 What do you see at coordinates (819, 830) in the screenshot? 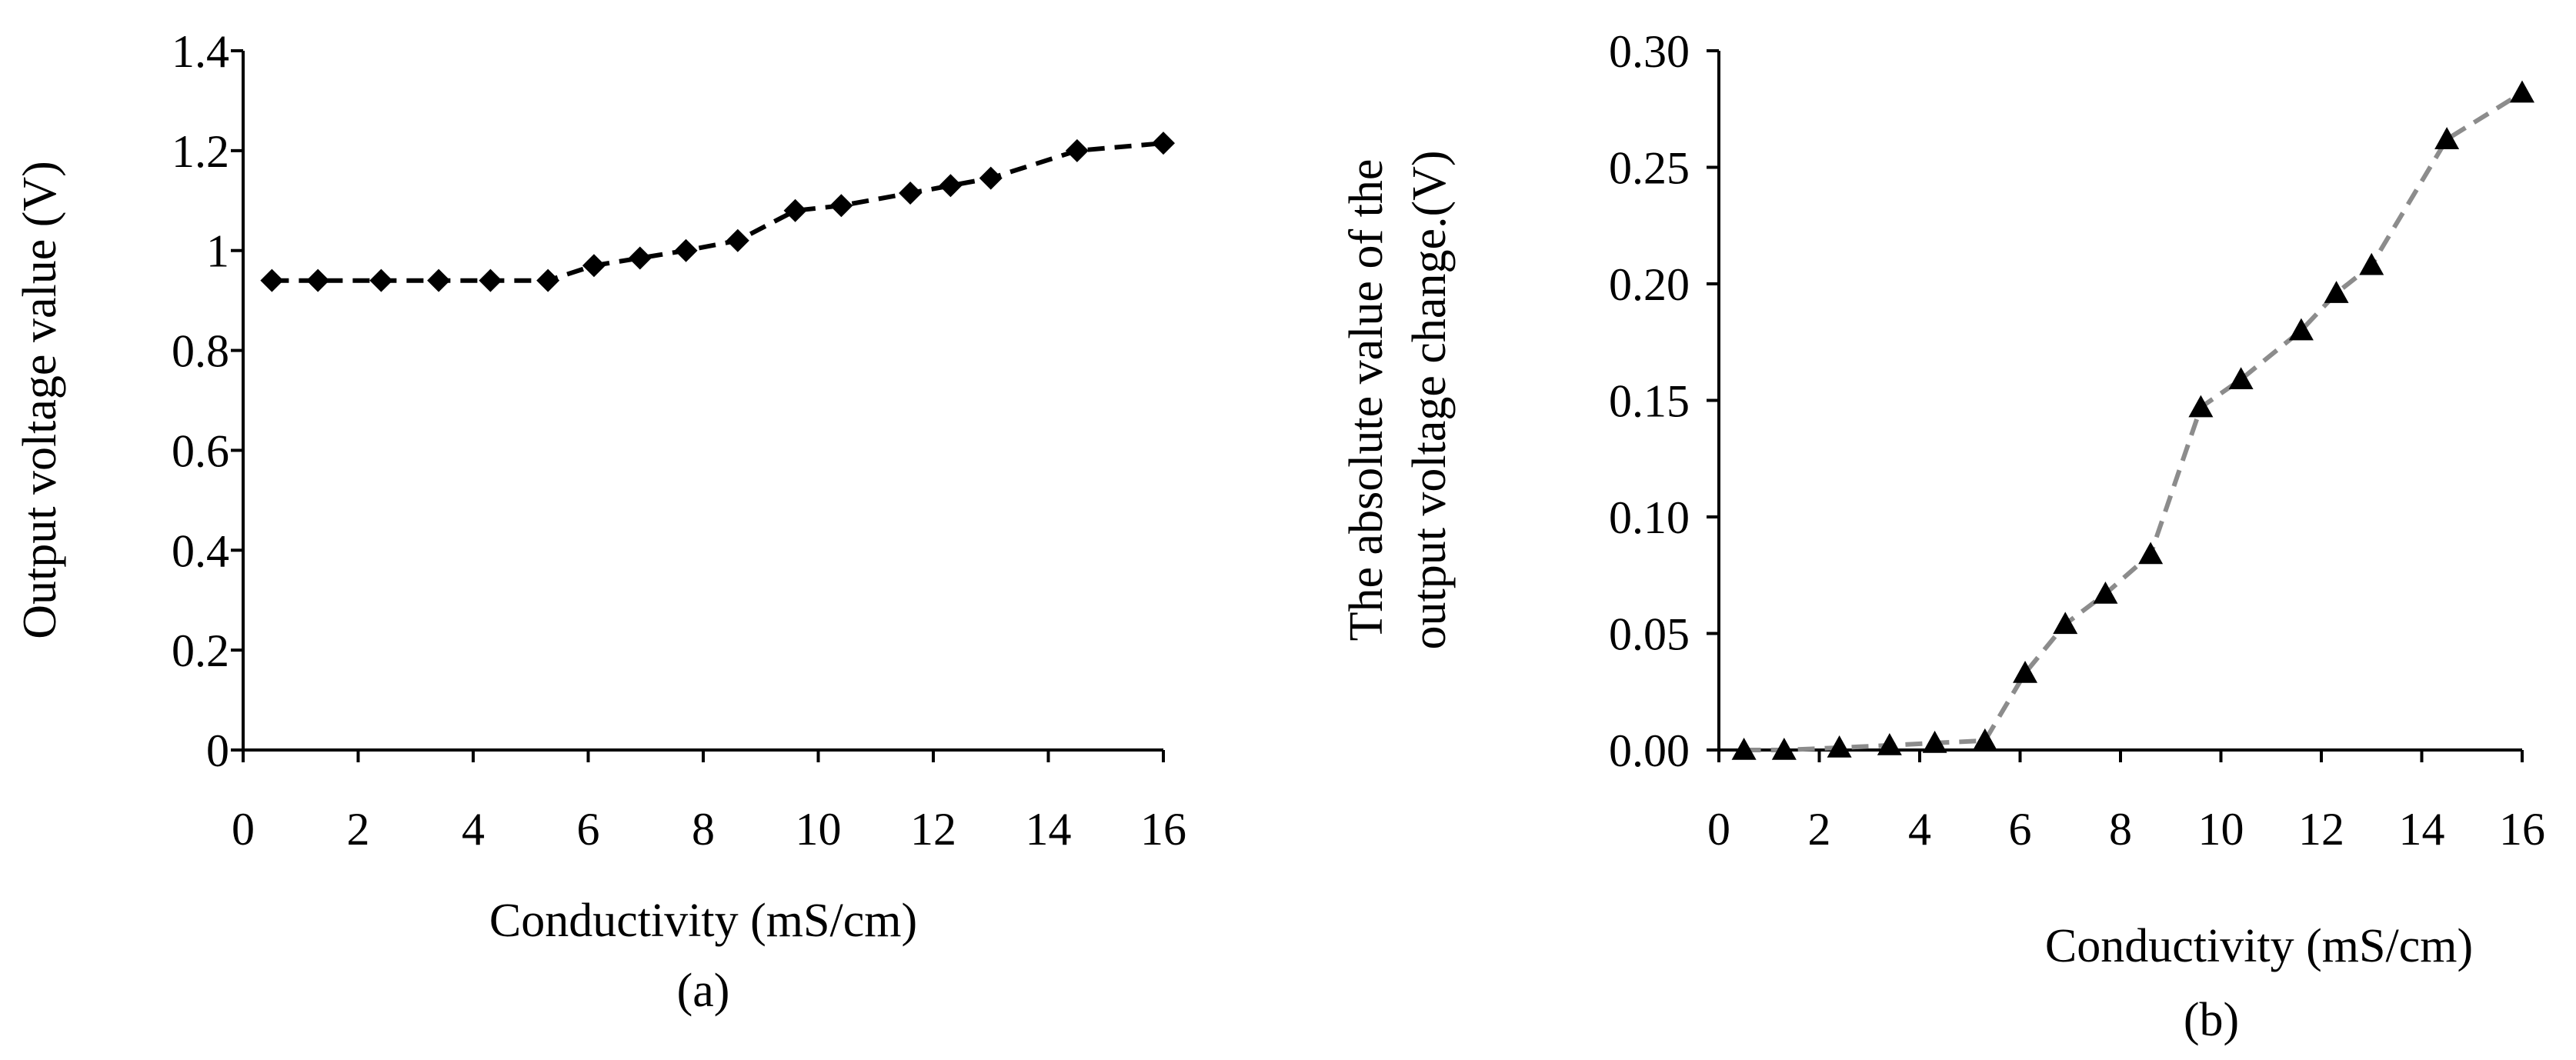
I see `chart-a-x-tick-label: 10` at bounding box center [819, 830].